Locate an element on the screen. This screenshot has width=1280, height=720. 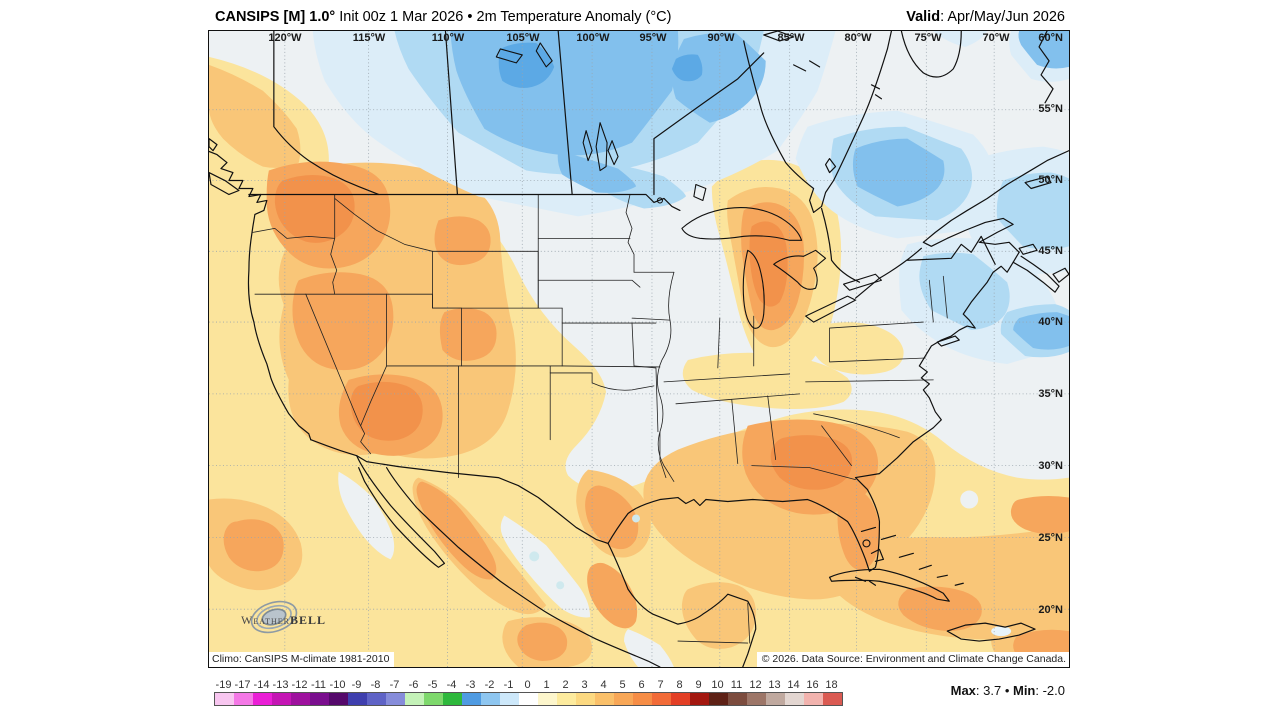
colorbar-tick-label: 1 is located at coordinates (546, 685).